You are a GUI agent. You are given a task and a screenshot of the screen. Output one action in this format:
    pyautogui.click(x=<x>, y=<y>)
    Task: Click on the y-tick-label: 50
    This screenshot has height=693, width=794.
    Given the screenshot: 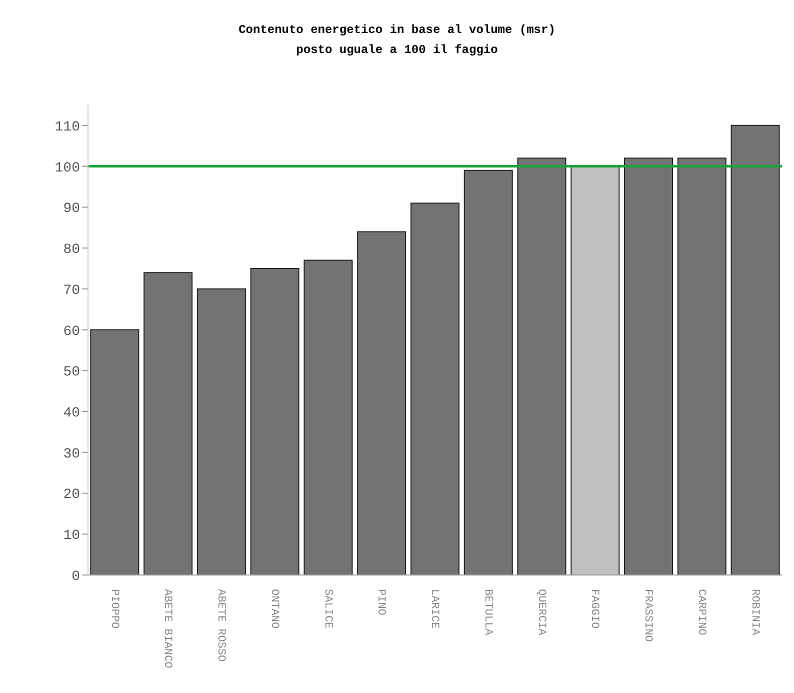 What is the action you would take?
    pyautogui.click(x=71, y=372)
    